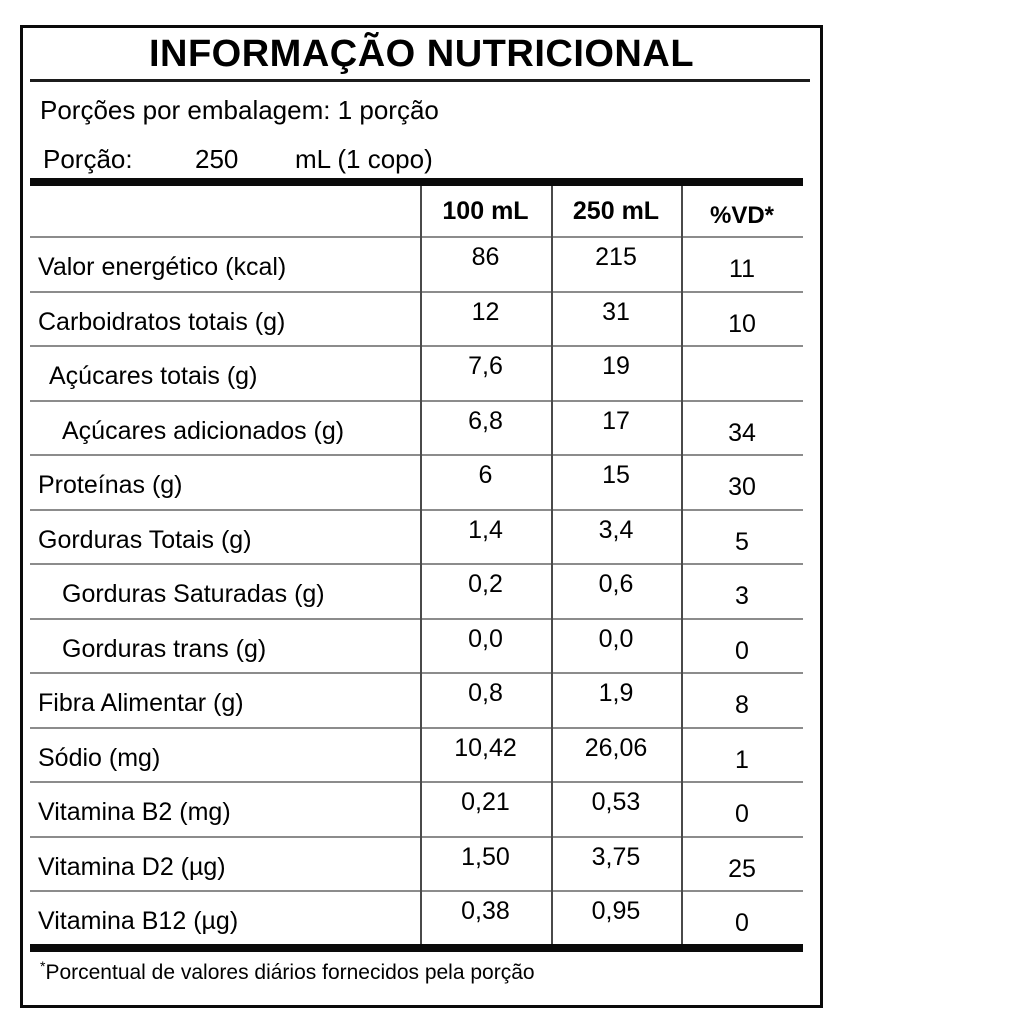  Describe the element at coordinates (485, 211) in the screenshot. I see `header-100ml-column: 100 mL` at that location.